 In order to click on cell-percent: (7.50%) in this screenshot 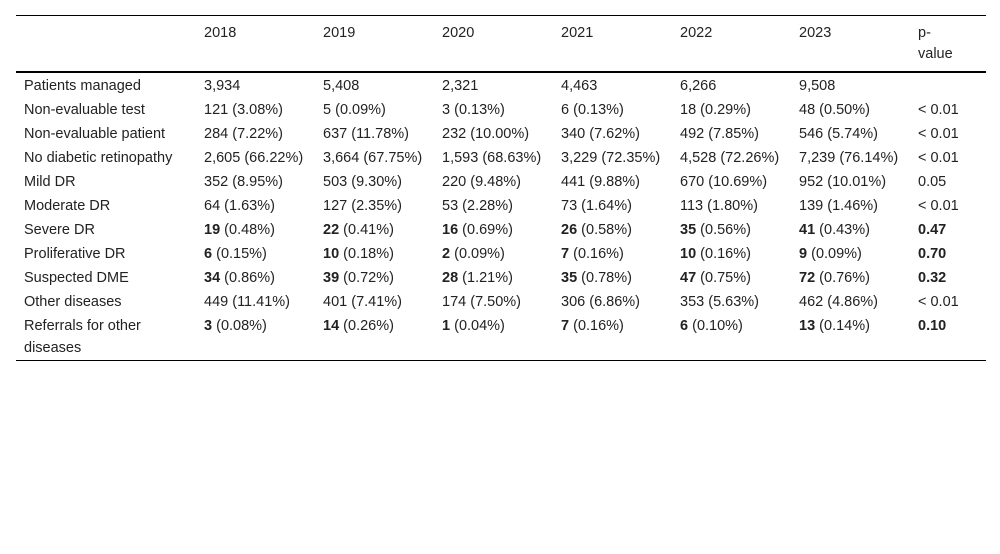, I will do `click(496, 302)`.